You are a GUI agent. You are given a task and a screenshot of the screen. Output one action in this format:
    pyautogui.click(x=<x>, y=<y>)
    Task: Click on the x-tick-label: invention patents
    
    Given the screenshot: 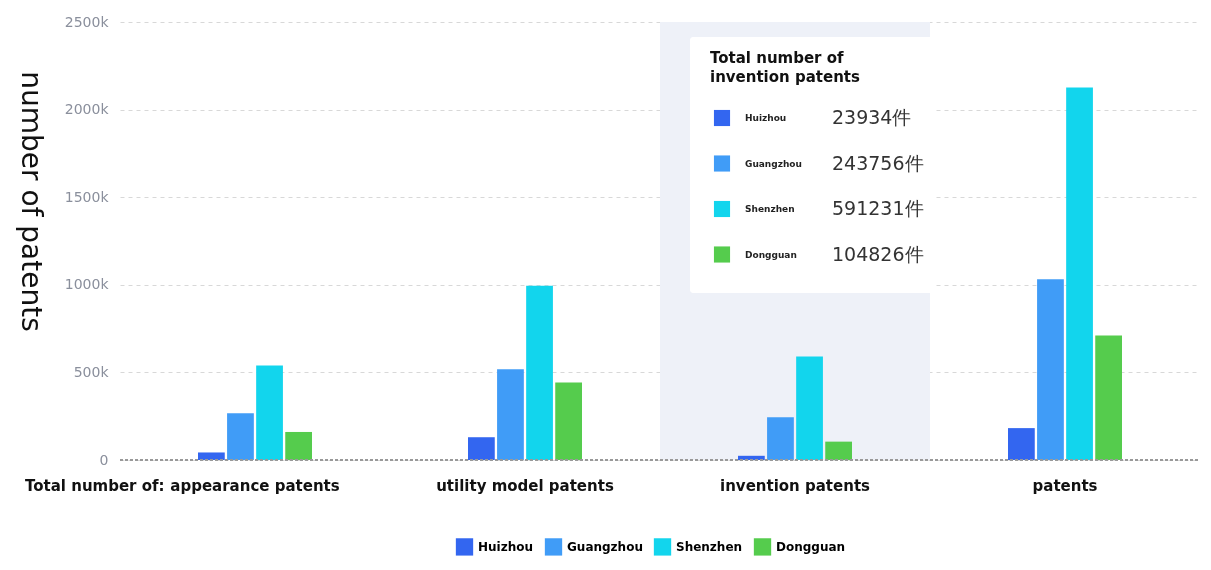 What is the action you would take?
    pyautogui.click(x=795, y=485)
    